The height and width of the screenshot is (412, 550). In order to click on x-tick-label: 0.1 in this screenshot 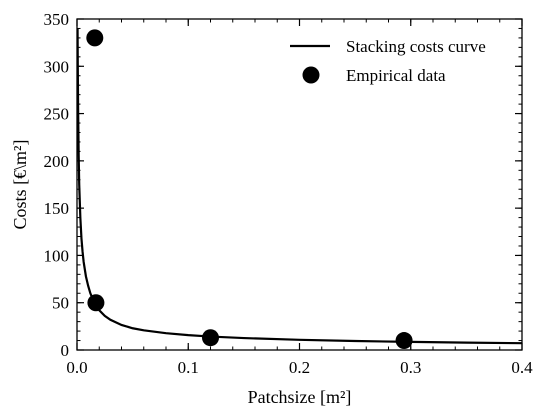, I will do `click(188, 367)`.